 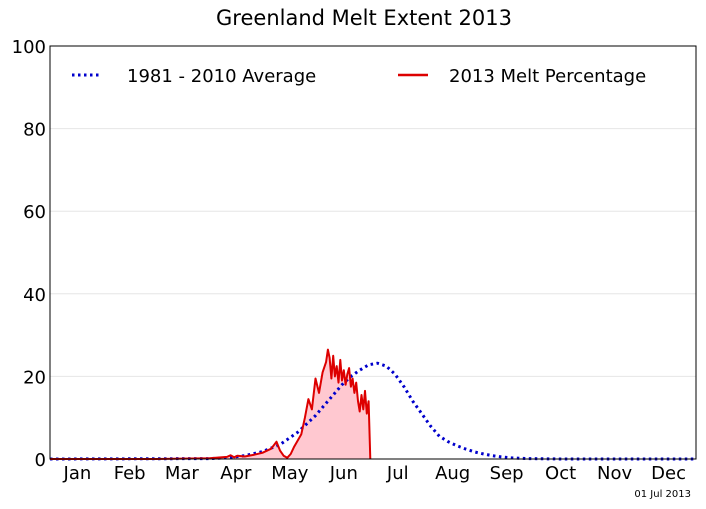 I want to click on y-tick-label: 40, so click(x=34, y=295).